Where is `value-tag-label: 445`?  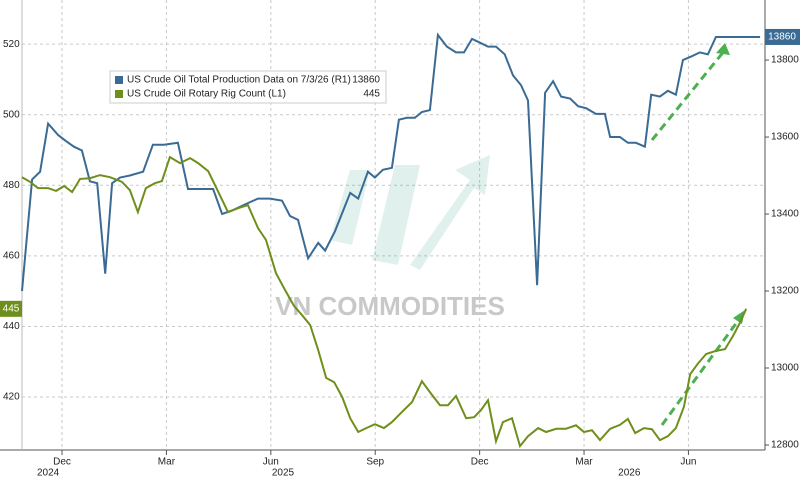 value-tag-label: 445 is located at coordinates (11, 308).